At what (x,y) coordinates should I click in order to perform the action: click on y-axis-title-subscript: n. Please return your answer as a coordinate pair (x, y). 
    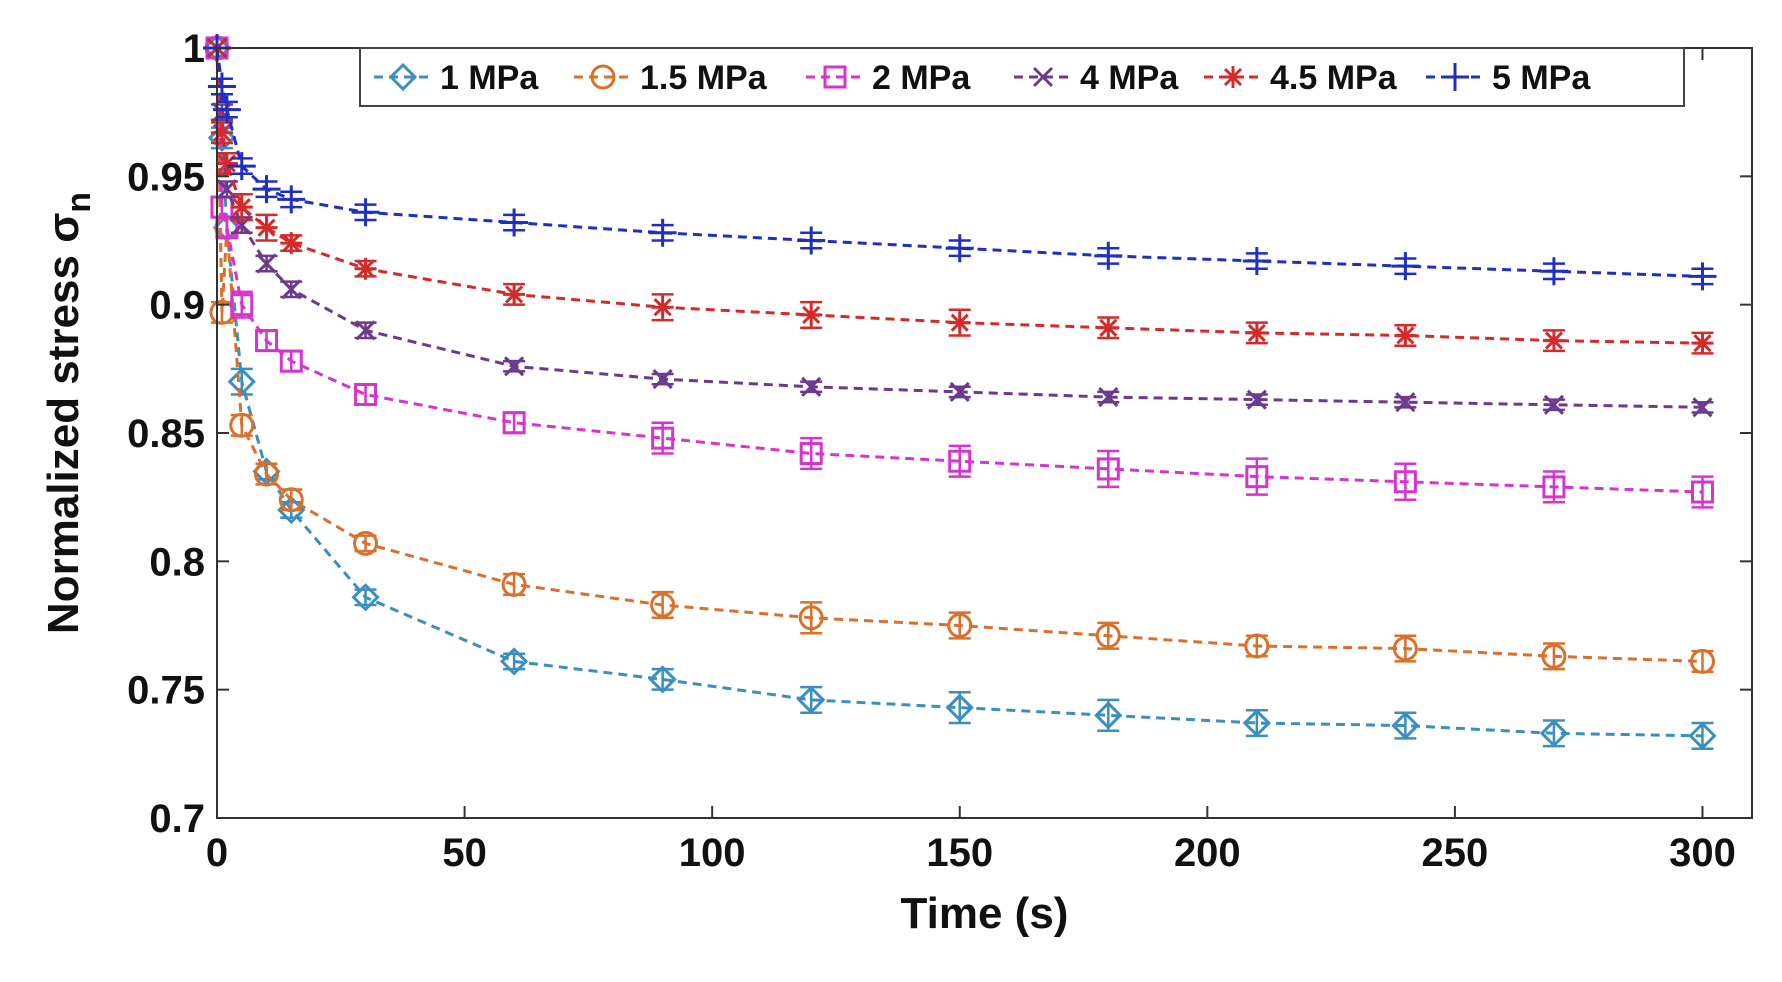
    Looking at the image, I should click on (79, 202).